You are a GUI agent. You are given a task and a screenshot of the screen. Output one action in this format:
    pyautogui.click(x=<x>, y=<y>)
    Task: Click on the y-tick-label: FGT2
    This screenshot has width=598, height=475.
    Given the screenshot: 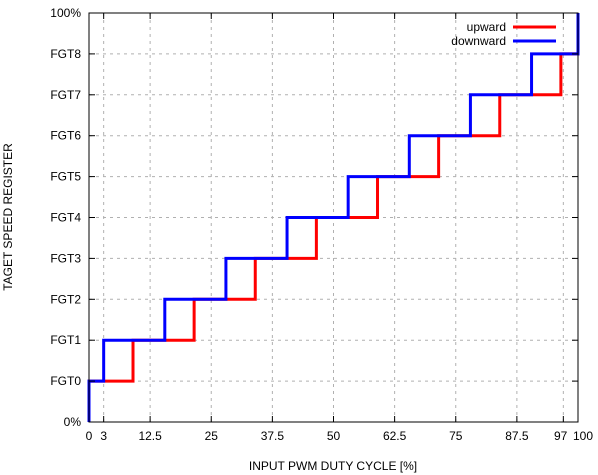 What is the action you would take?
    pyautogui.click(x=65, y=299)
    